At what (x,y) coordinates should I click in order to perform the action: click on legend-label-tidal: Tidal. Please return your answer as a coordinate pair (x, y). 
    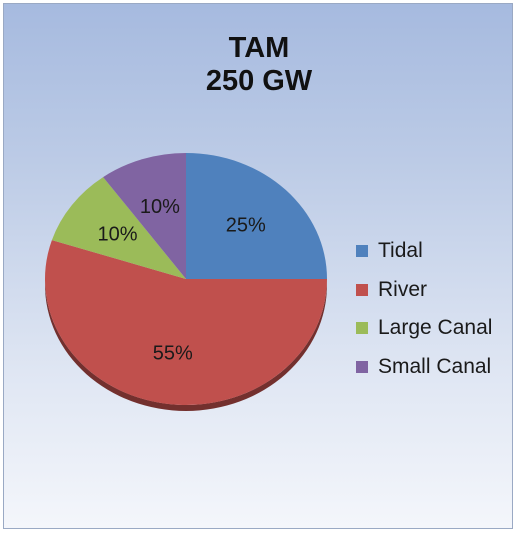
    Looking at the image, I should click on (400, 251).